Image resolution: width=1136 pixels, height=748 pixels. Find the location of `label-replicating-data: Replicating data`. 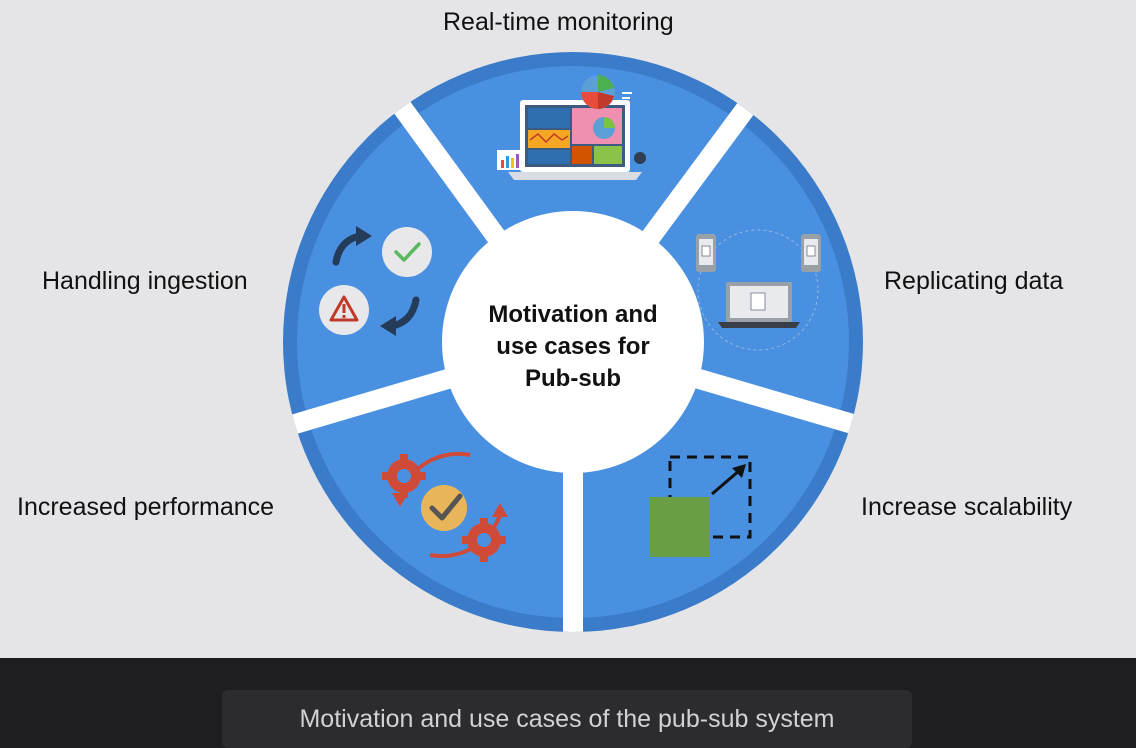

label-replicating-data: Replicating data is located at coordinates (974, 281).